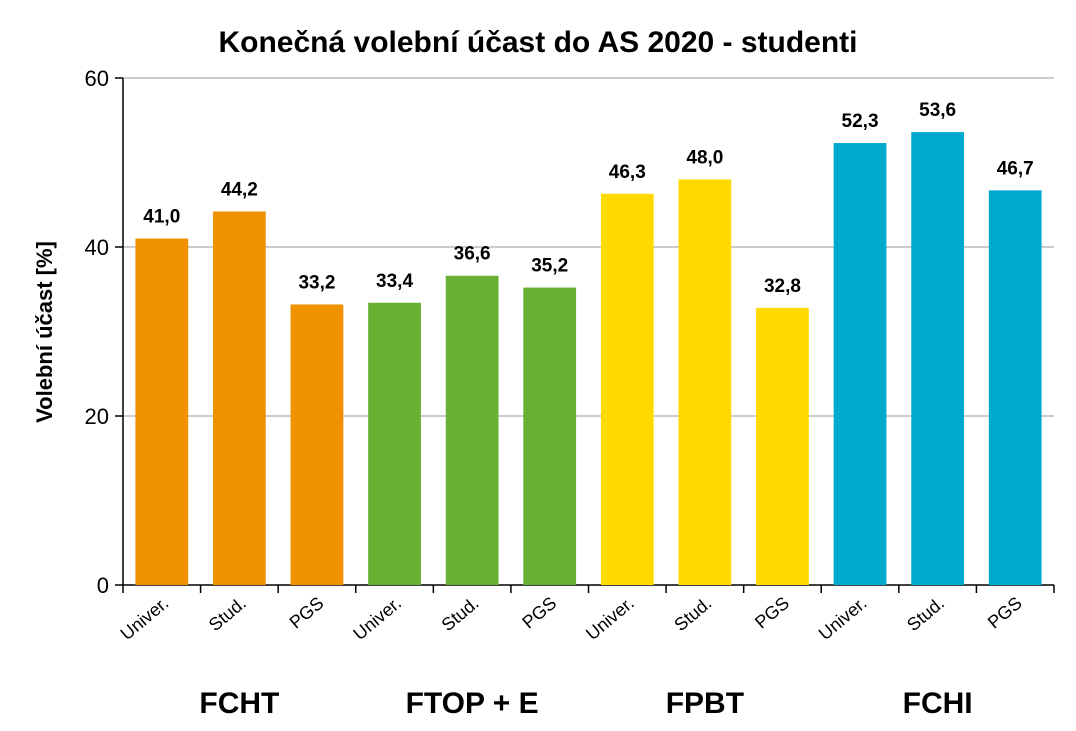 The width and height of the screenshot is (1076, 731). What do you see at coordinates (394, 281) in the screenshot?
I see `data-label: 33,4` at bounding box center [394, 281].